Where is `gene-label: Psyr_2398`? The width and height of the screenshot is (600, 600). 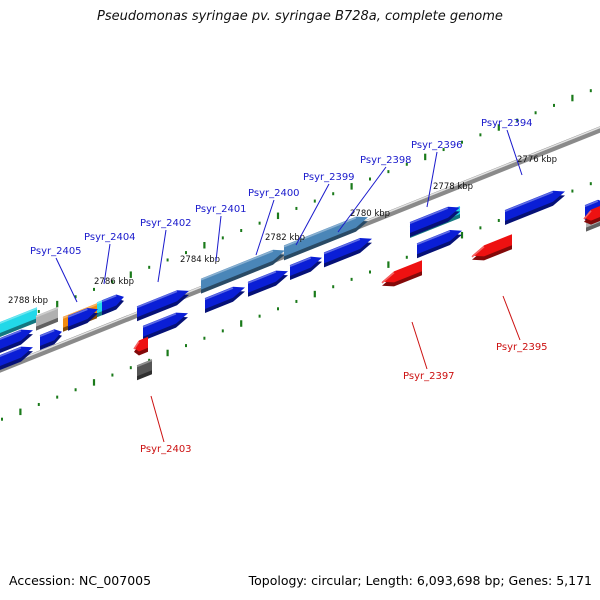
gene-label: Psyr_2398 is located at coordinates (386, 160).